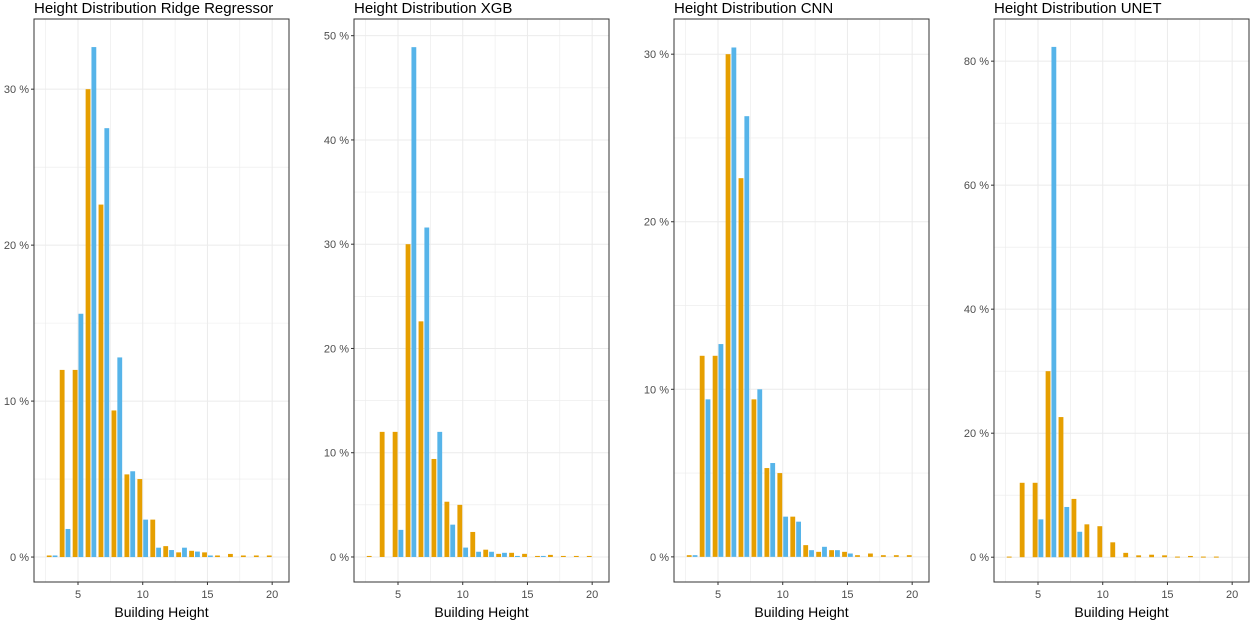 This screenshot has height=621, width=1250. Describe the element at coordinates (336, 37) in the screenshot. I see `y-tick-label: 50 %` at that location.